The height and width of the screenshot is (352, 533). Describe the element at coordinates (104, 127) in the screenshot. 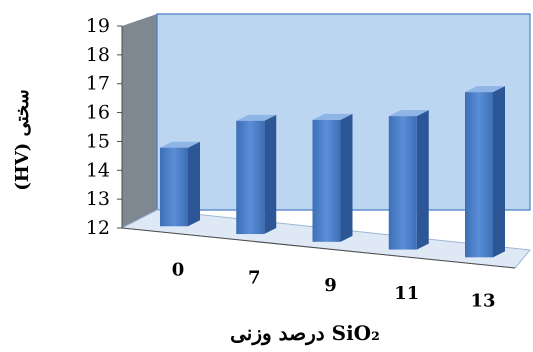

I see `y-axis-ticks: 12 13 14 15 16 17 18 19` at that location.